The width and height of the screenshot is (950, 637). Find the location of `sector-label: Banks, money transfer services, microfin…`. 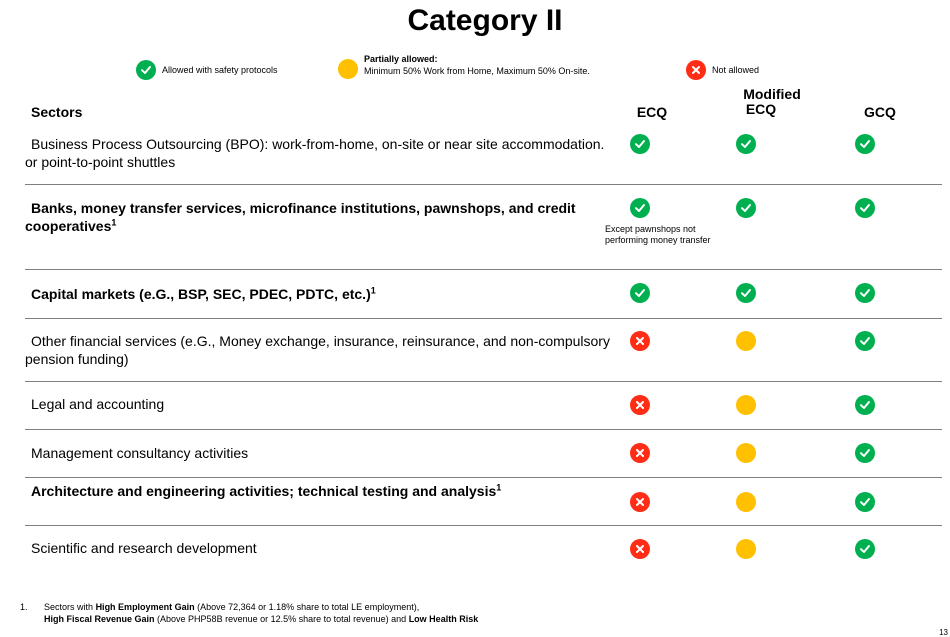

sector-label: Banks, money transfer services, microfin… is located at coordinates (317, 217).